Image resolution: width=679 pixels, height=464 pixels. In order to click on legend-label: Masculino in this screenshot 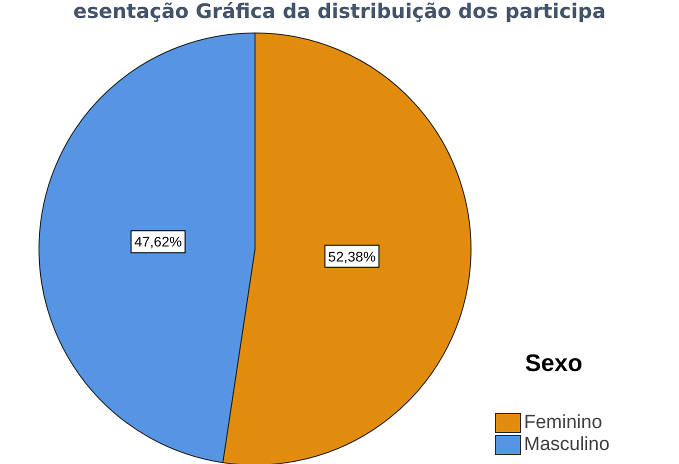, I will do `click(567, 445)`.